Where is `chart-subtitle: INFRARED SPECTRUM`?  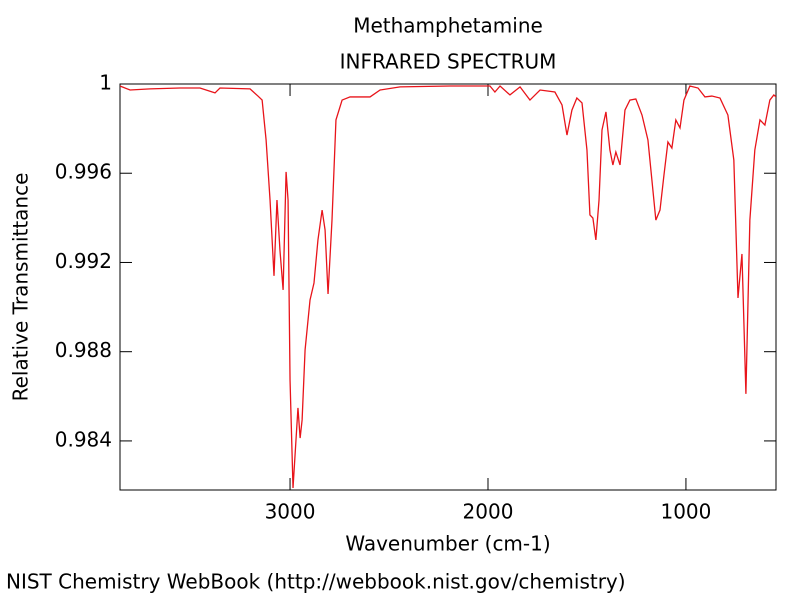
chart-subtitle: INFRARED SPECTRUM is located at coordinates (448, 62).